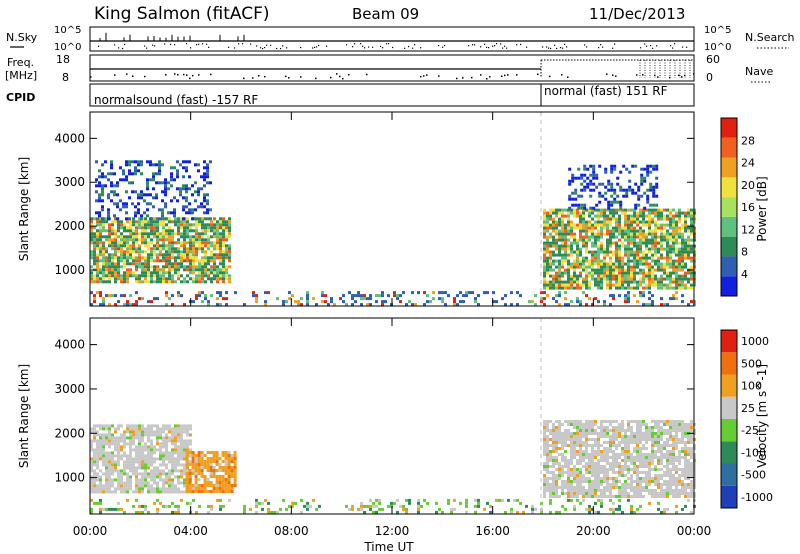 Image resolution: width=800 pixels, height=554 pixels. Describe the element at coordinates (729, 246) in the screenshot. I see `colorbar-swatch` at that location.